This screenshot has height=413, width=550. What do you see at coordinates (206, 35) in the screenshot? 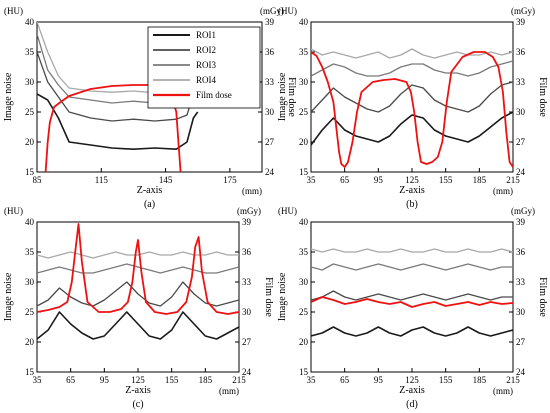
I see `legend-label: ROI1` at bounding box center [206, 35].